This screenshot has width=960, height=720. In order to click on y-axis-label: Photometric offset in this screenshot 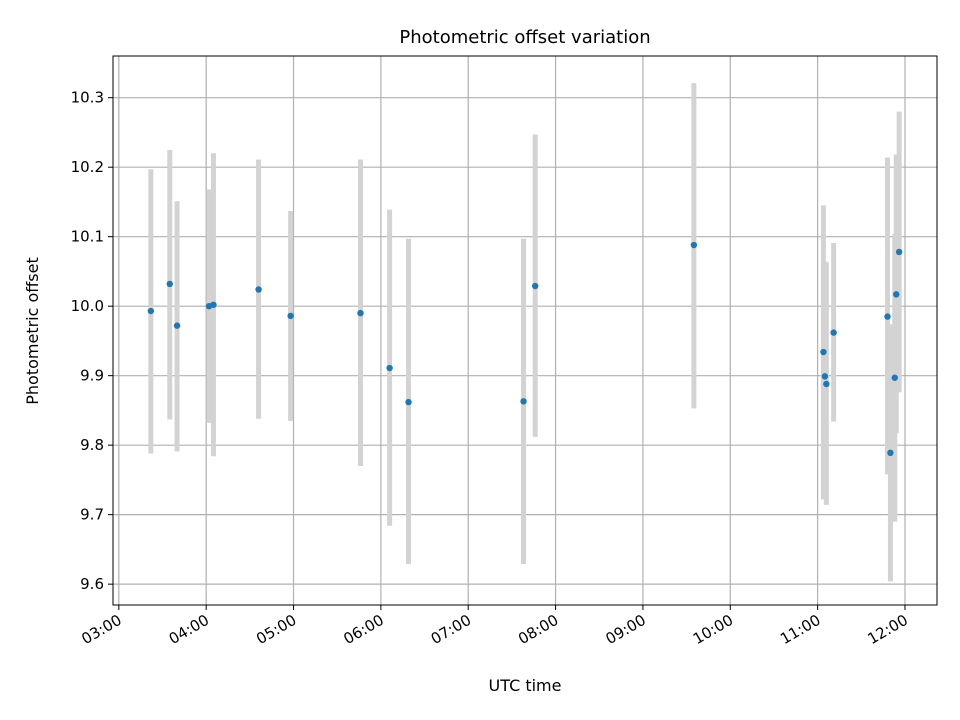, I will do `click(32, 331)`.